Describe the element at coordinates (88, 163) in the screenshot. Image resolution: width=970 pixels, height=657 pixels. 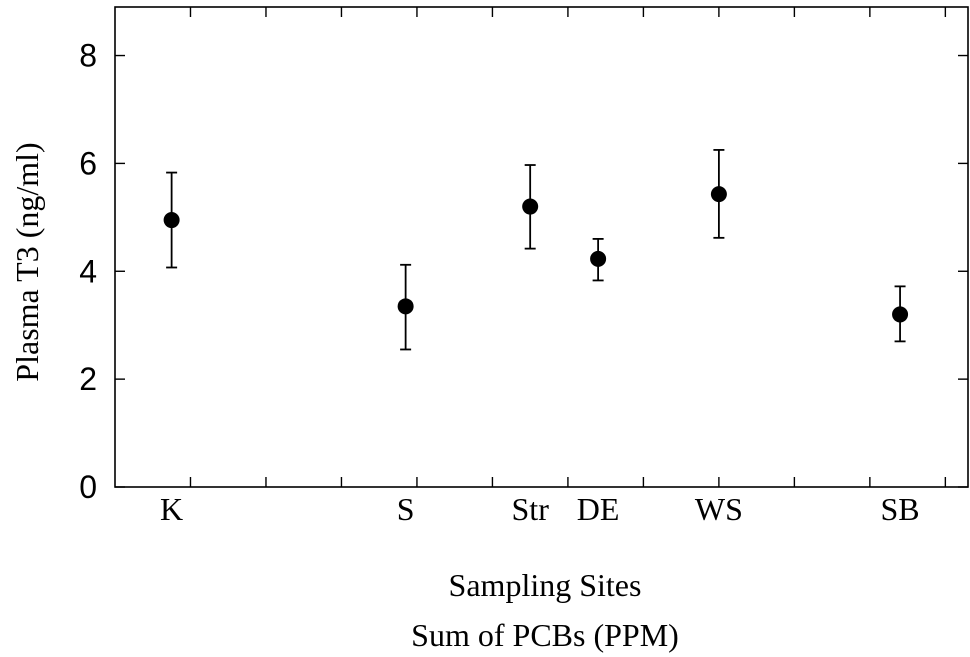
I see `y-tick-label: 6` at that location.